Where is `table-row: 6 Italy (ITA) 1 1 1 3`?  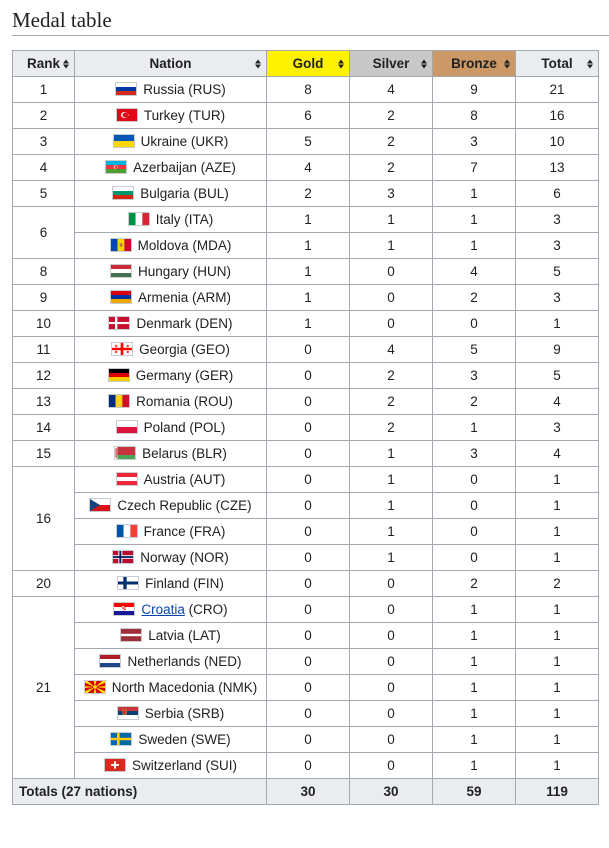
table-row: 6 Italy (ITA) 1 1 1 3 is located at coordinates (305, 232).